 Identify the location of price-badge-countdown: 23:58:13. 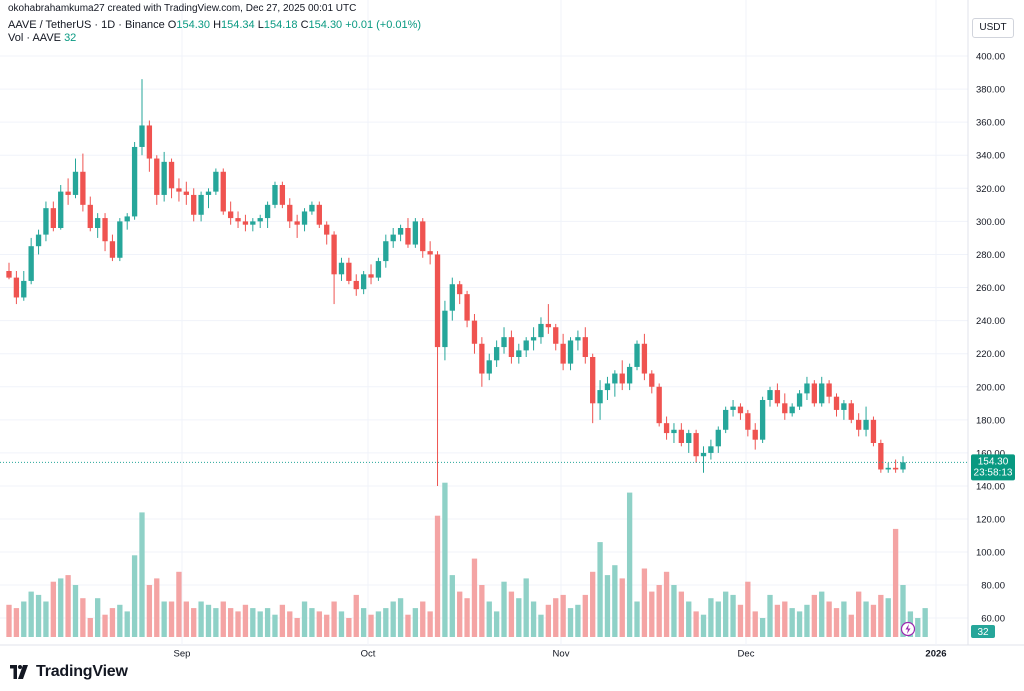
(993, 472).